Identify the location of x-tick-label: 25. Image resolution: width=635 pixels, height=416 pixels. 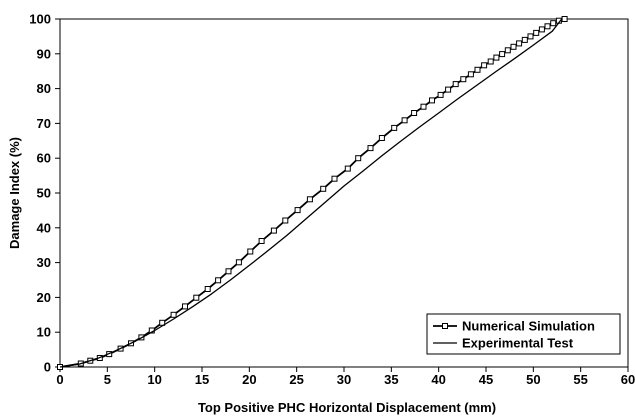
(296, 379).